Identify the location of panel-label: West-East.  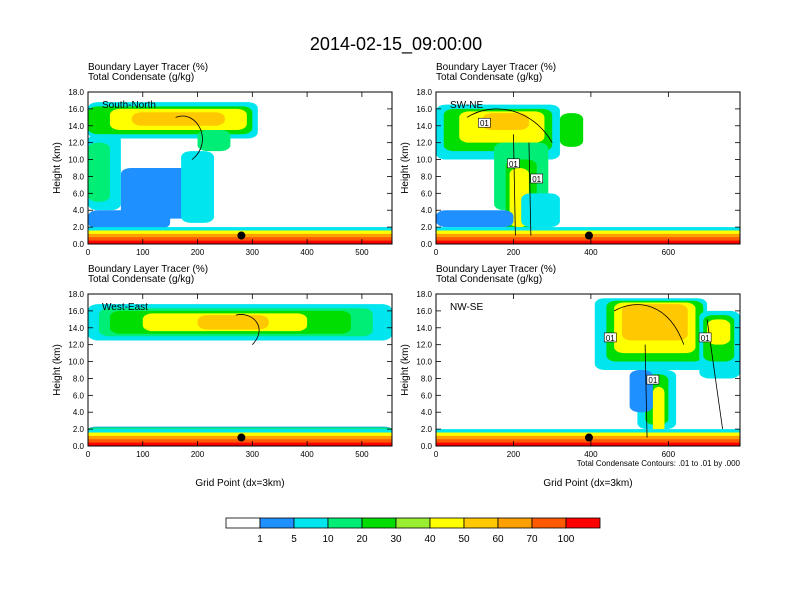
(125, 307).